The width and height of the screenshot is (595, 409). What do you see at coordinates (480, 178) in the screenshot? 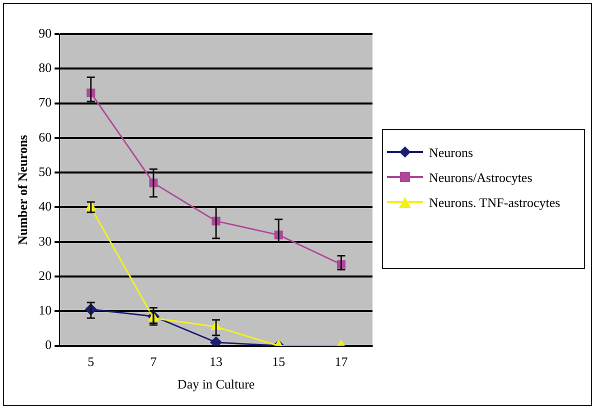
I see `legend-label: Neurons/Astrocytes` at bounding box center [480, 178].